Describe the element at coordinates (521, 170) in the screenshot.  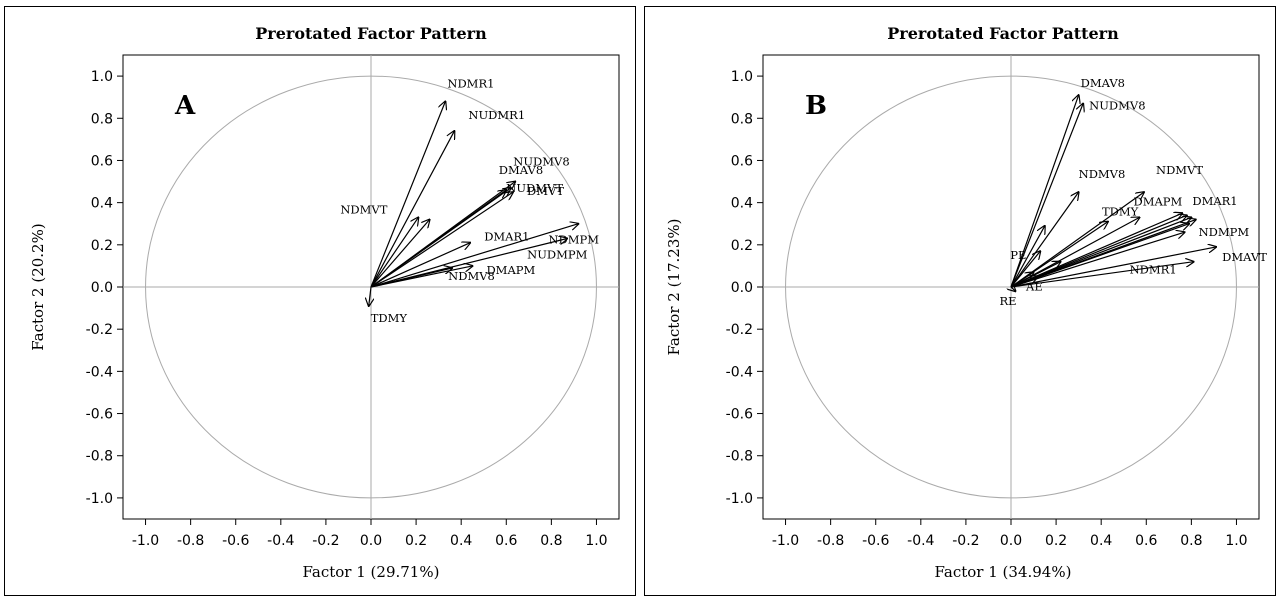
I see `chart-a-vector-label: DMAV8` at that location.